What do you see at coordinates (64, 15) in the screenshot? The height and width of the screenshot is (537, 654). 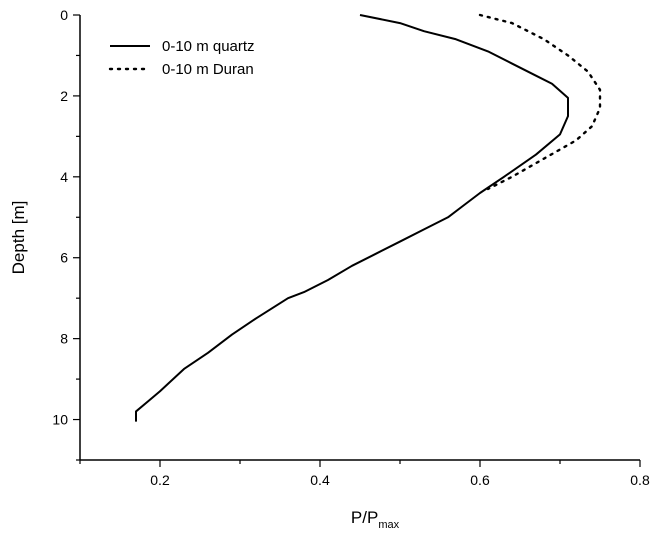 I see `y-tick-label: 0` at bounding box center [64, 15].